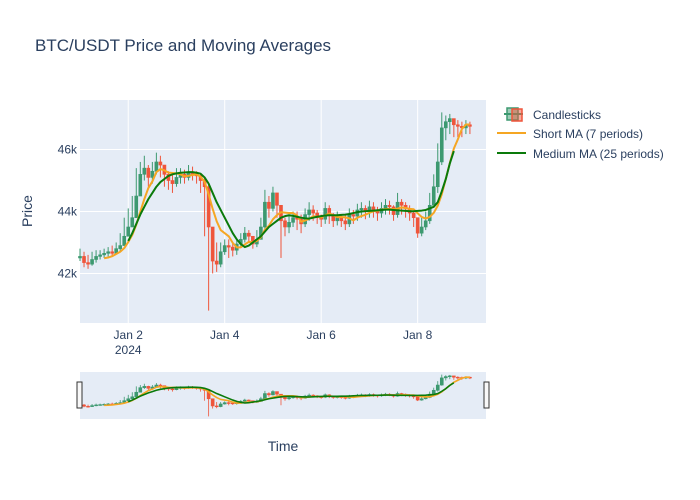  I want to click on legend-item-short-ma: Short MA (7 periods), so click(570, 134).